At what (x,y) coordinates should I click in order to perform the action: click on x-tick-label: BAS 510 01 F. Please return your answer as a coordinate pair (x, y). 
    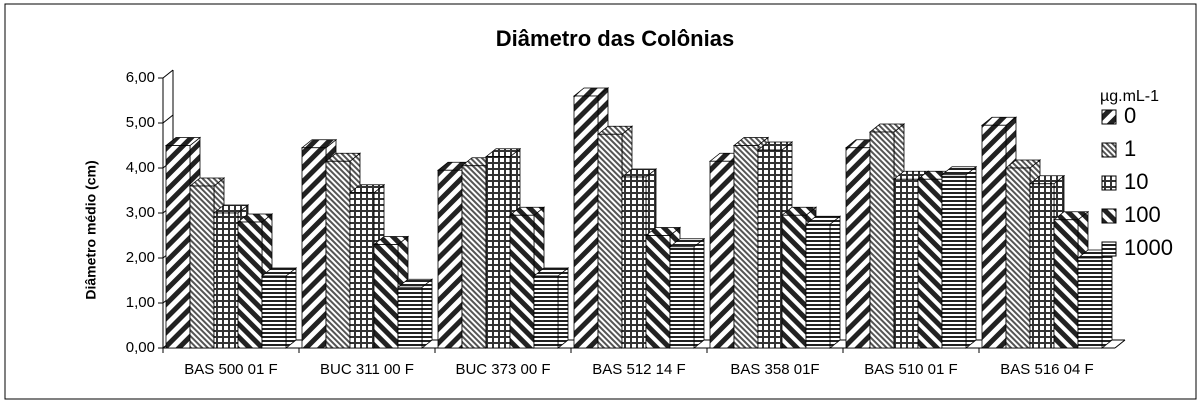
    Looking at the image, I should click on (910, 369).